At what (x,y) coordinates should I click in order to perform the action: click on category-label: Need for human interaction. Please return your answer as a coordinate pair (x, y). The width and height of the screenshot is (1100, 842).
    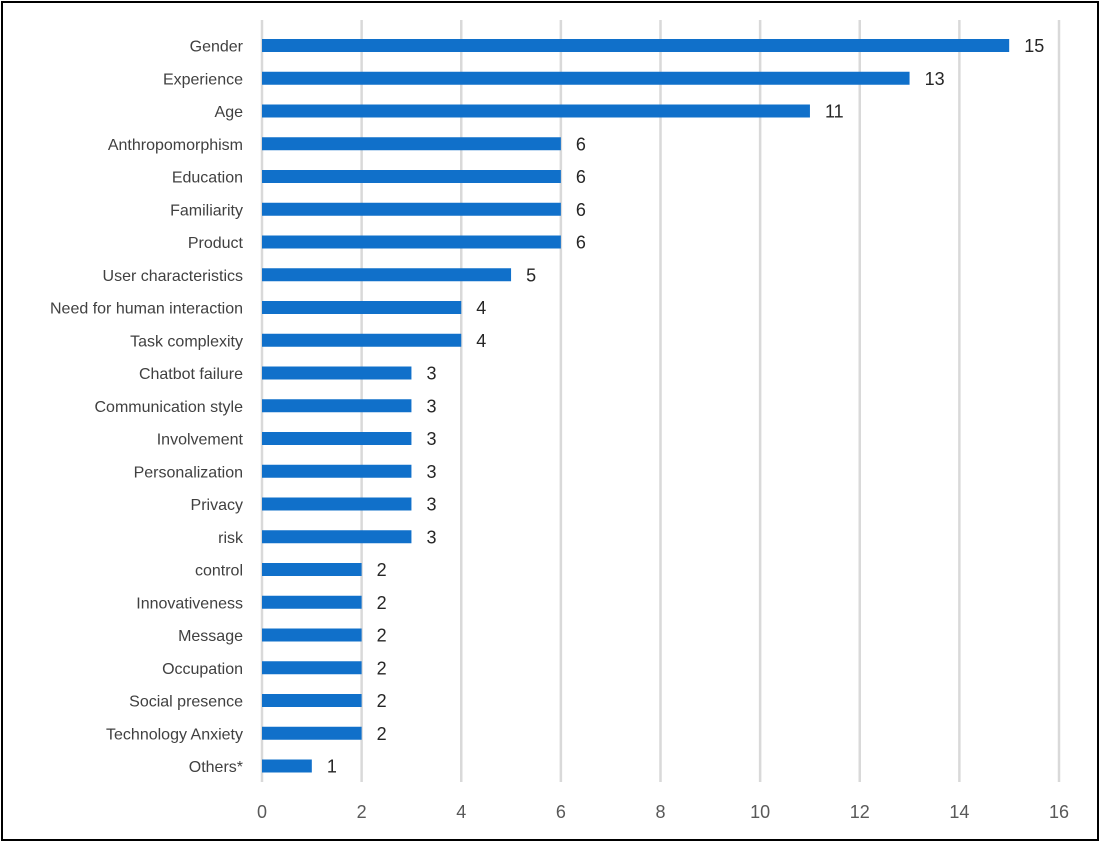
    Looking at the image, I should click on (146, 309).